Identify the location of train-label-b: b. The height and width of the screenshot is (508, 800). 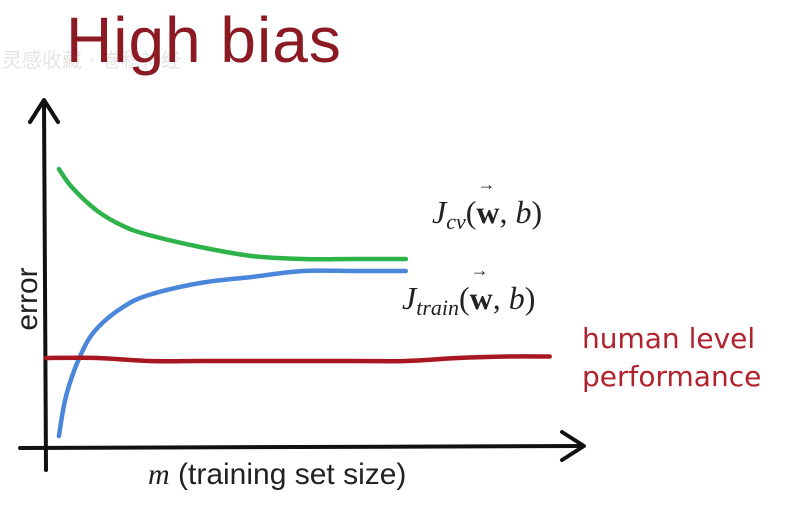
(516, 298).